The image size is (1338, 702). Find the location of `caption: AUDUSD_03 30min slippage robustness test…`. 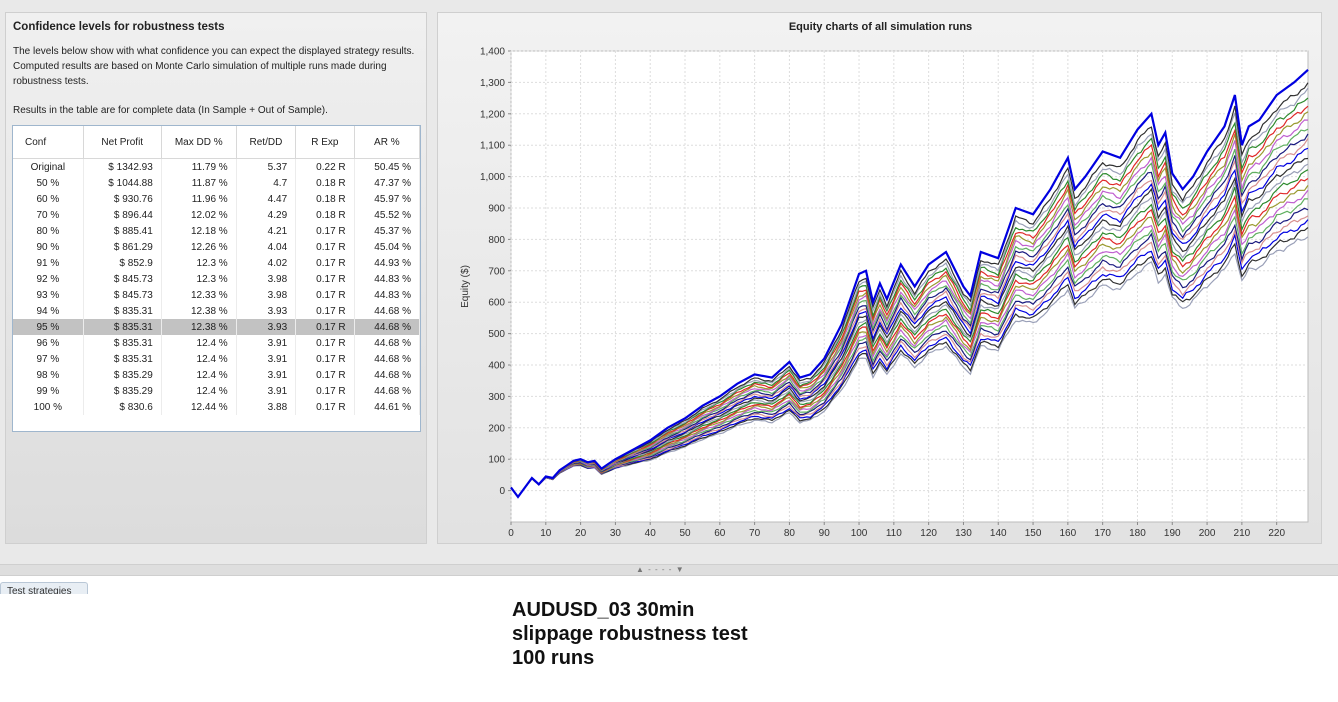

caption: AUDUSD_03 30min slippage robustness test… is located at coordinates (630, 634).